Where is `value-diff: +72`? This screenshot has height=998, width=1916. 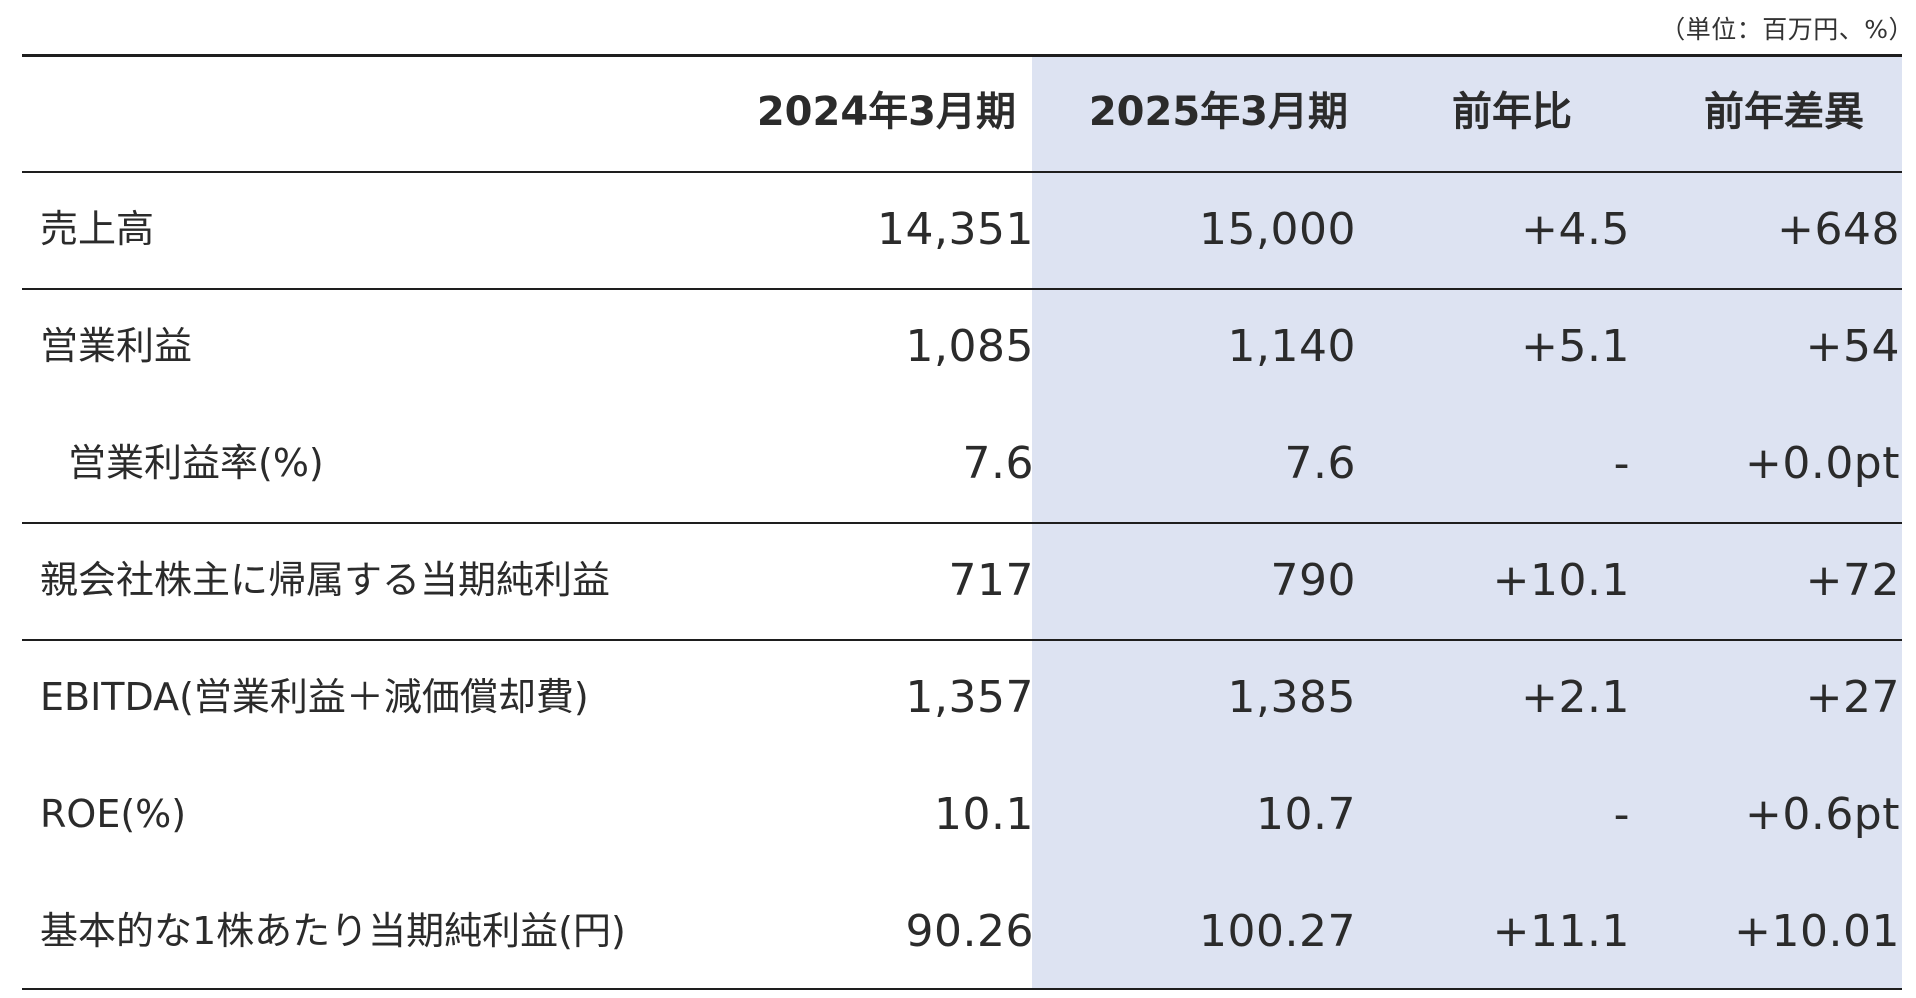 value-diff: +72 is located at coordinates (1852, 580).